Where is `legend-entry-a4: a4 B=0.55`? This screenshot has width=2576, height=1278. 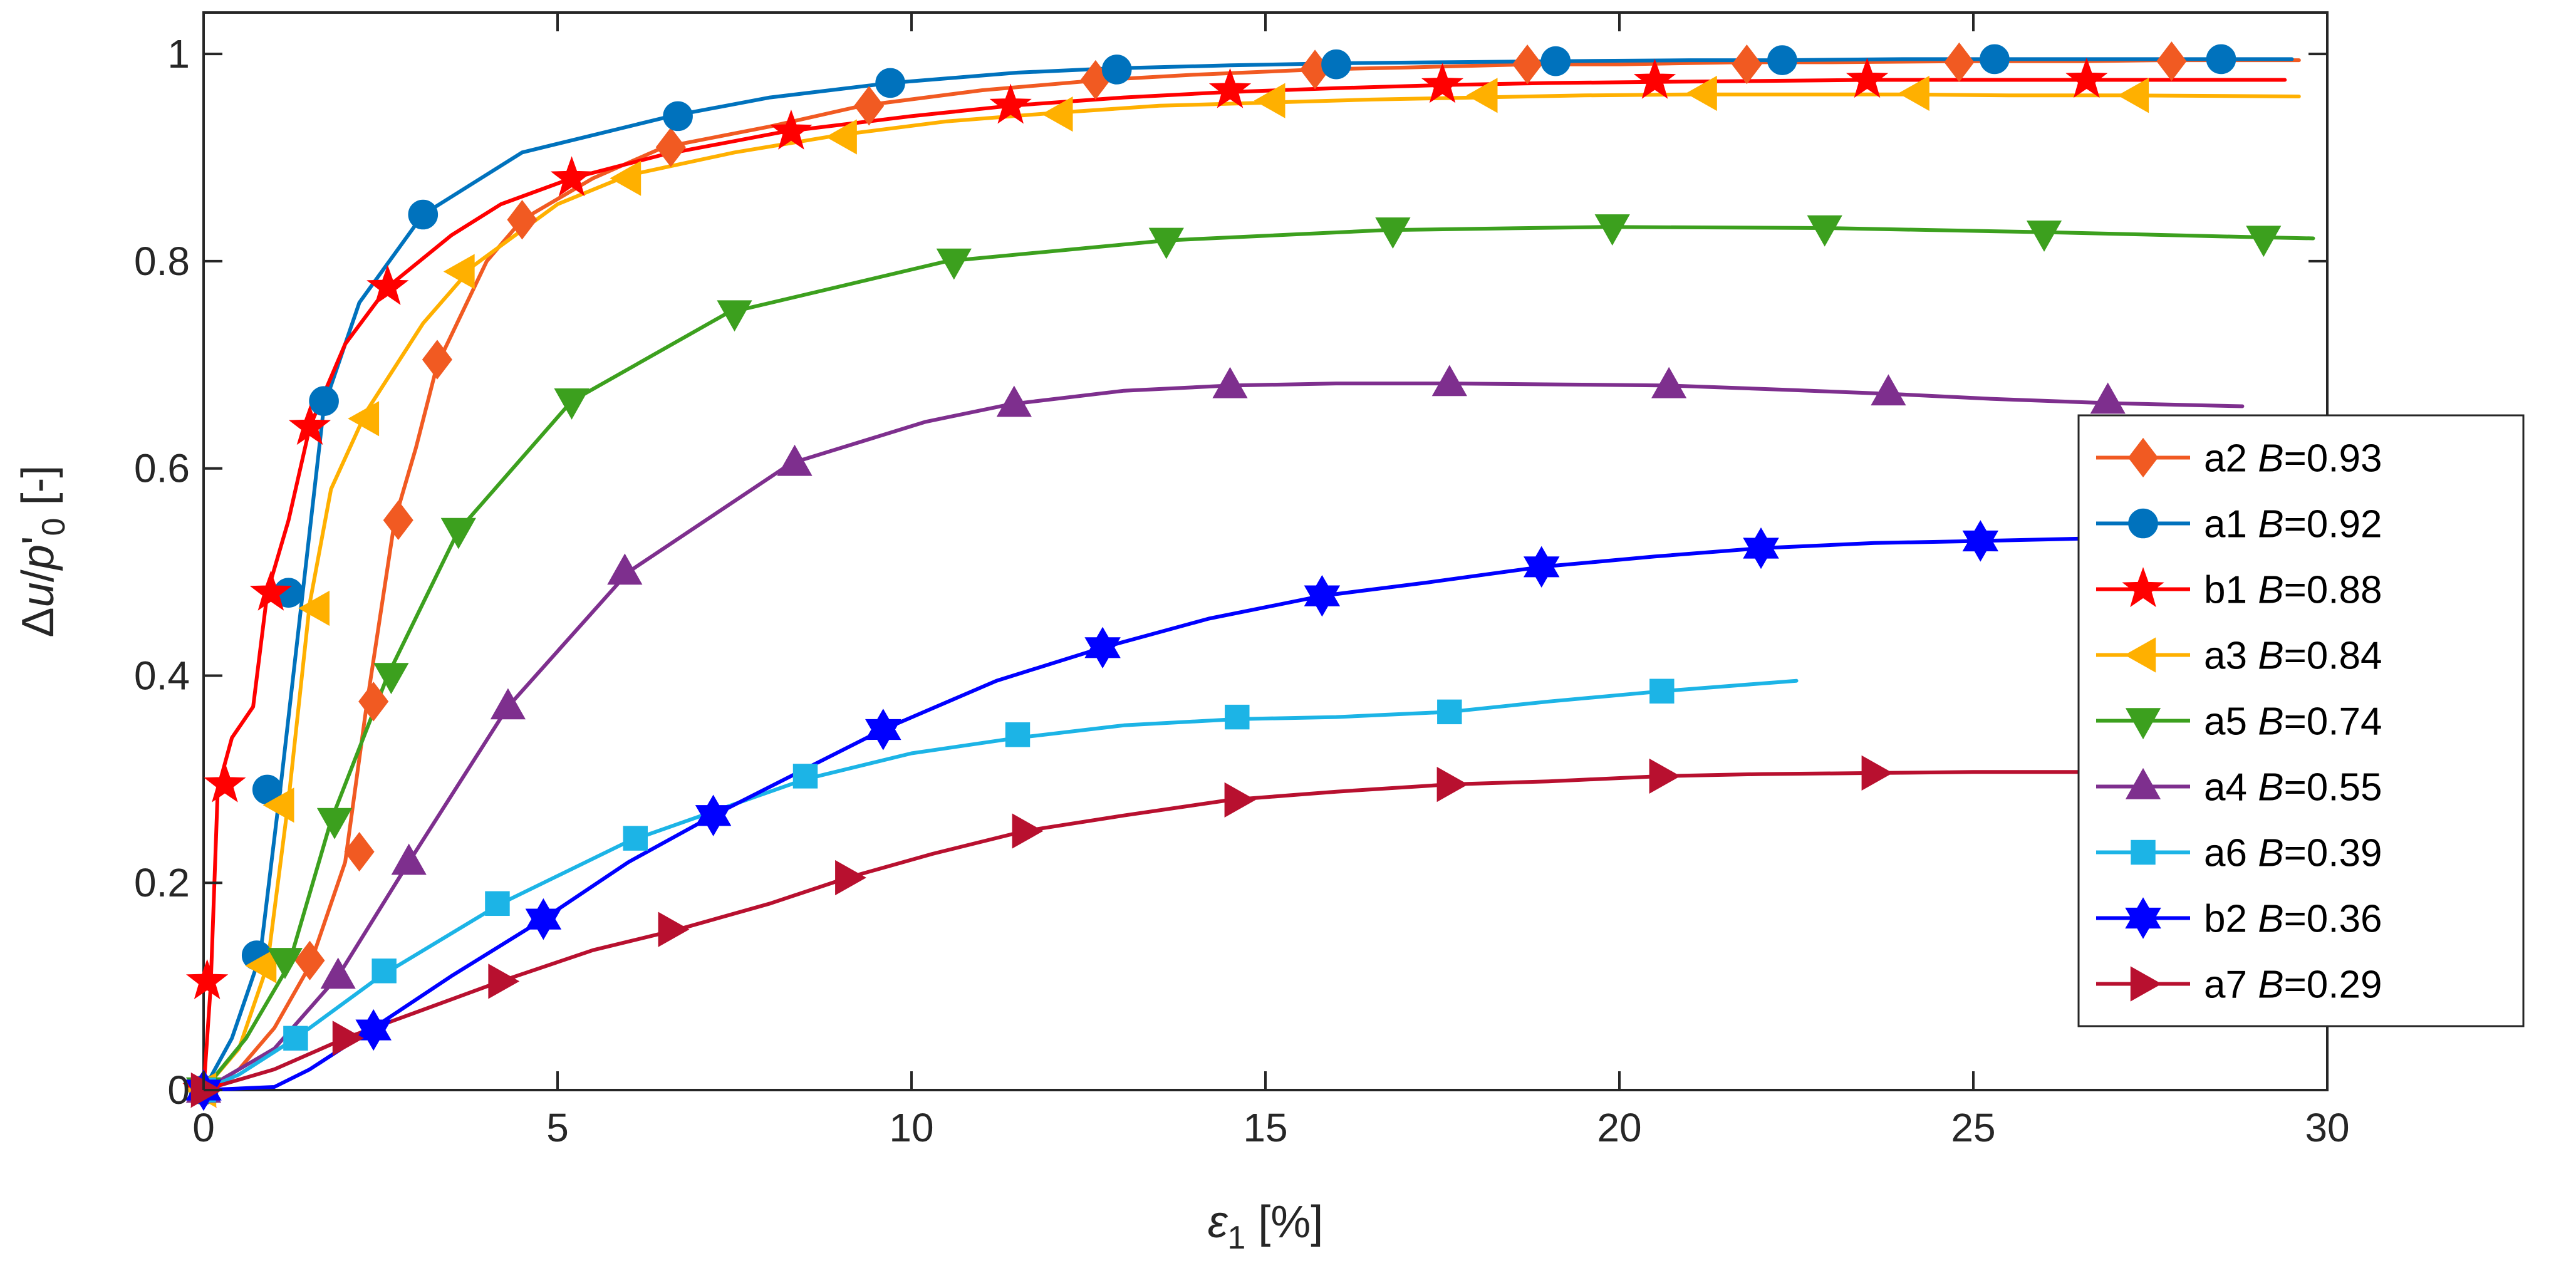
legend-entry-a4: a4 B=0.55 is located at coordinates (2239, 787).